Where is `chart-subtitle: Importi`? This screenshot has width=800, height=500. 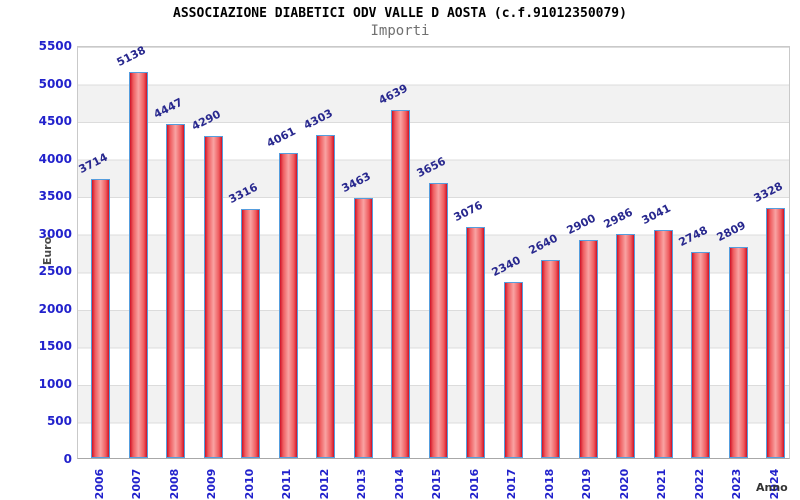 chart-subtitle: Importi is located at coordinates (400, 31).